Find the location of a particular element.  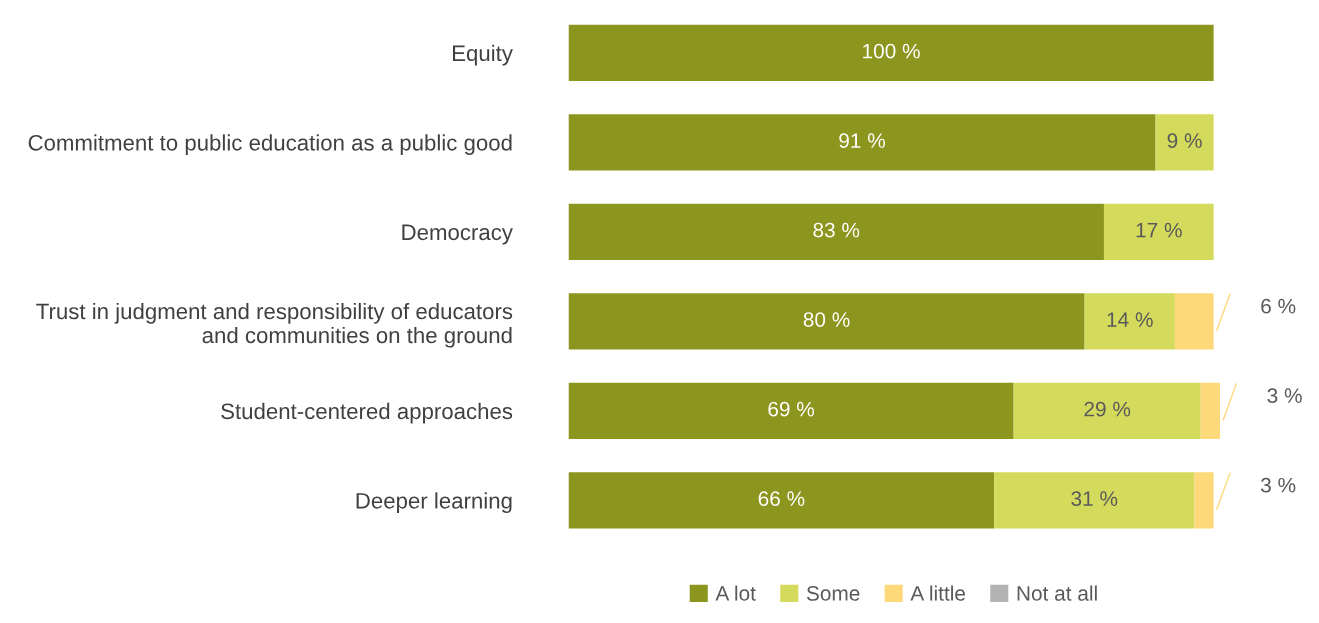

data-label: 17 % is located at coordinates (1159, 230).